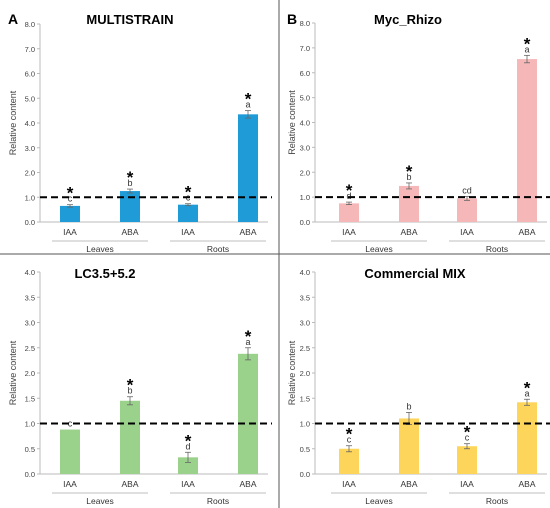 Image resolution: width=550 pixels, height=508 pixels. I want to click on chart-title: Commercial MIX, so click(414, 273).